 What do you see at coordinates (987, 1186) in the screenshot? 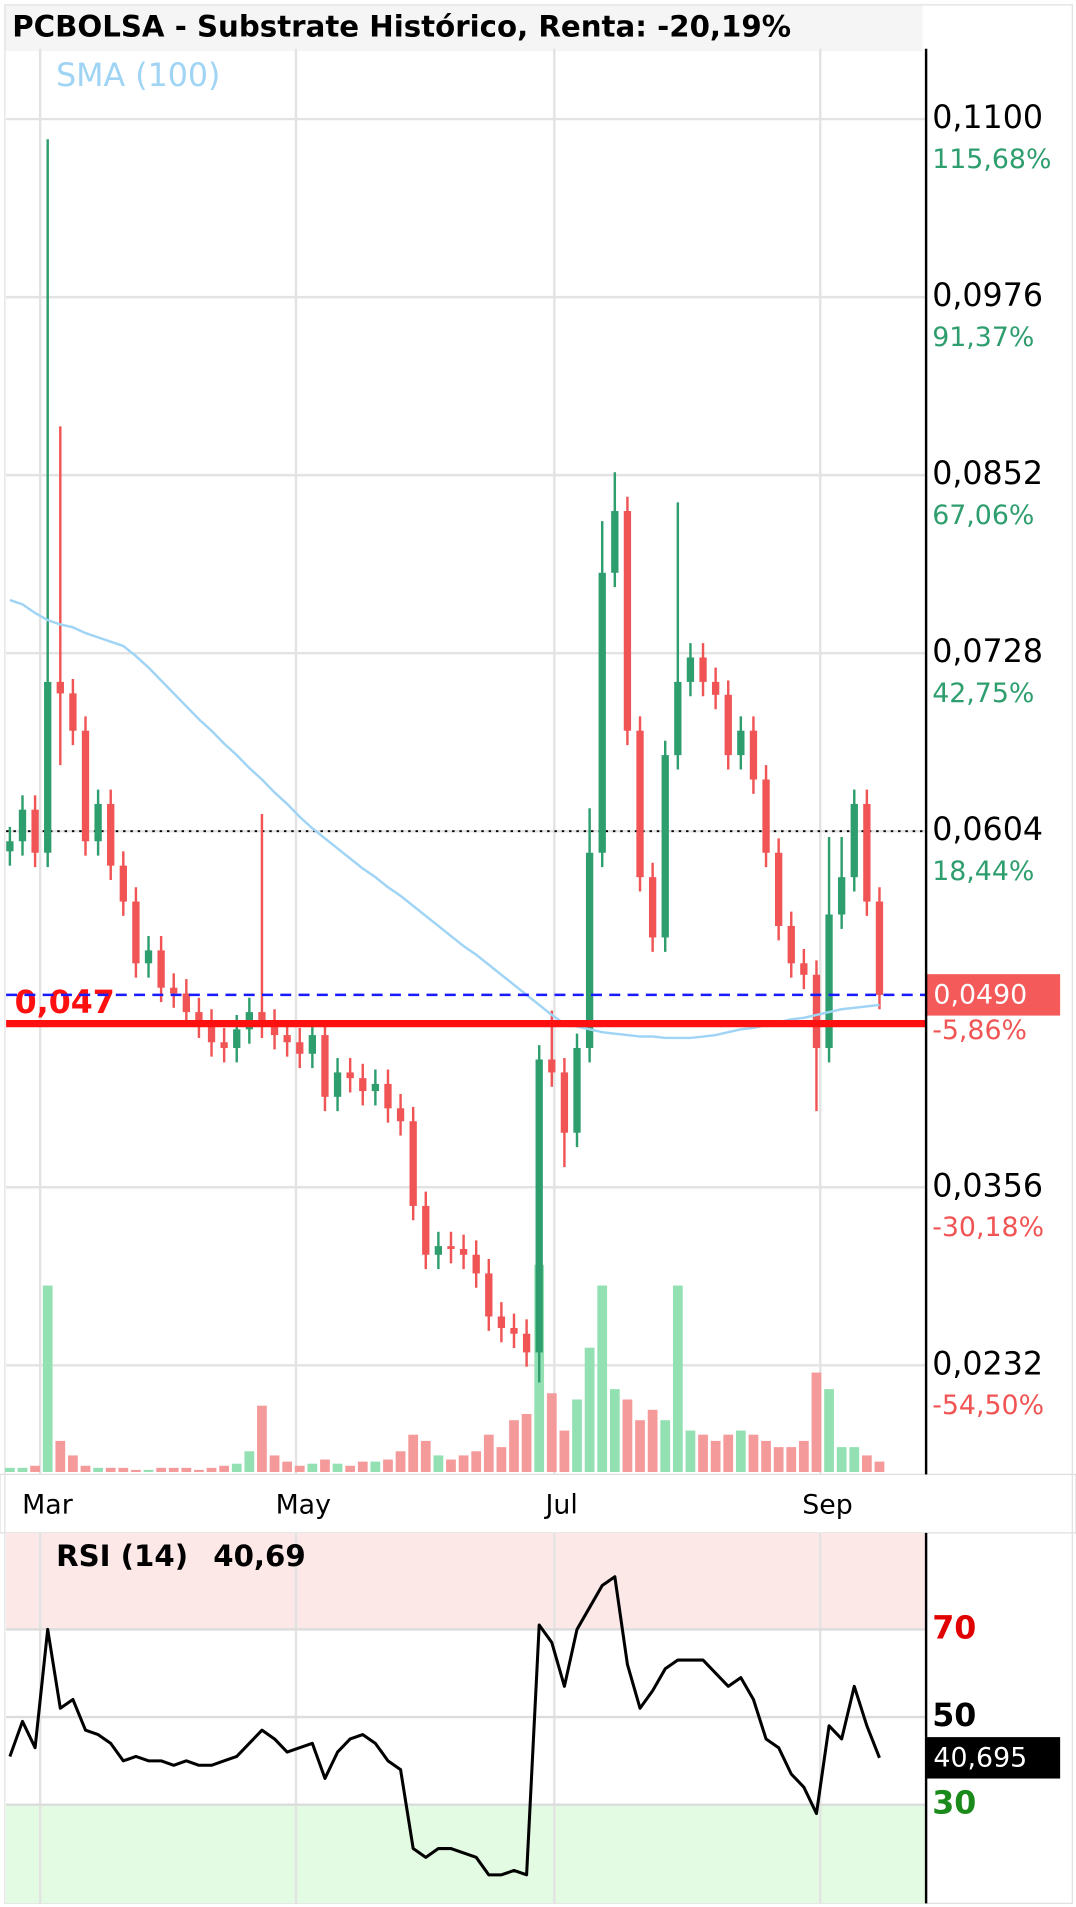
I see `y-tick-label: 0,0356` at bounding box center [987, 1186].